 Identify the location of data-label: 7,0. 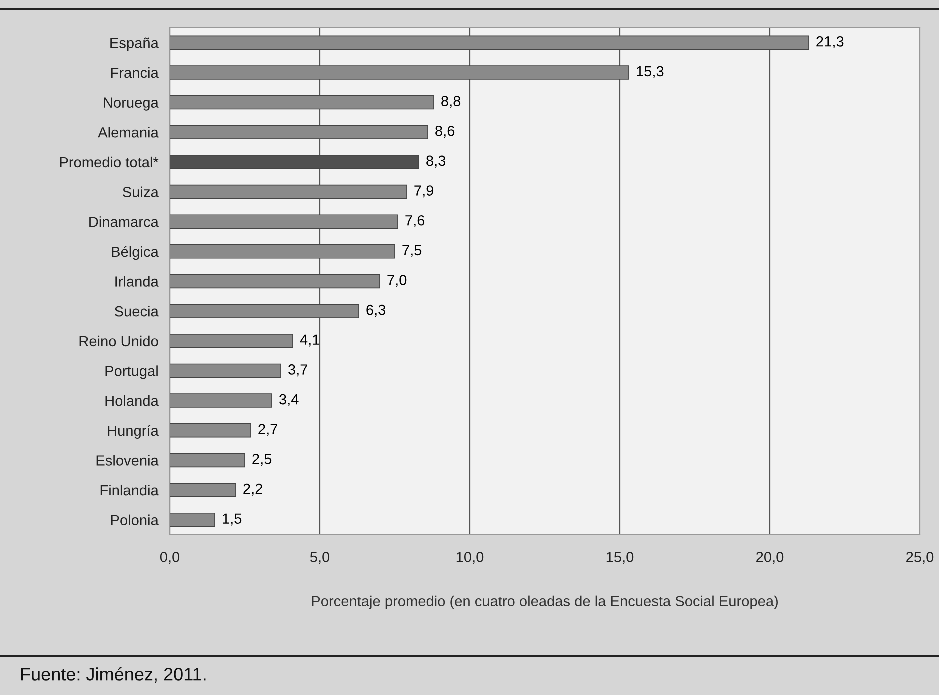
(397, 281).